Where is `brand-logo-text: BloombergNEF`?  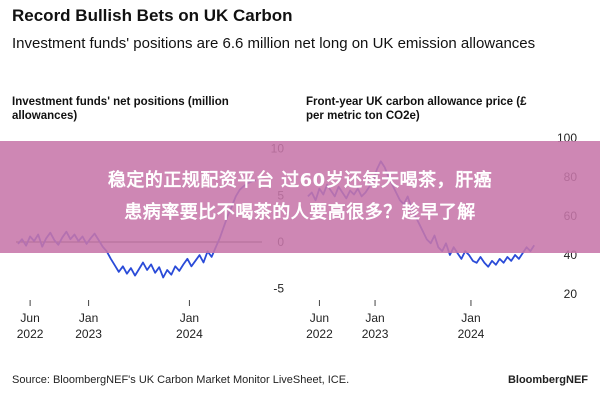 brand-logo-text: BloombergNEF is located at coordinates (547, 380).